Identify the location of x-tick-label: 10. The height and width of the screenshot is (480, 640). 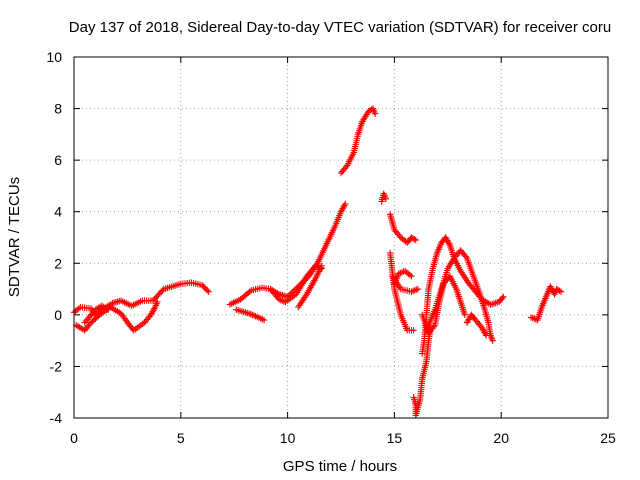
(288, 438).